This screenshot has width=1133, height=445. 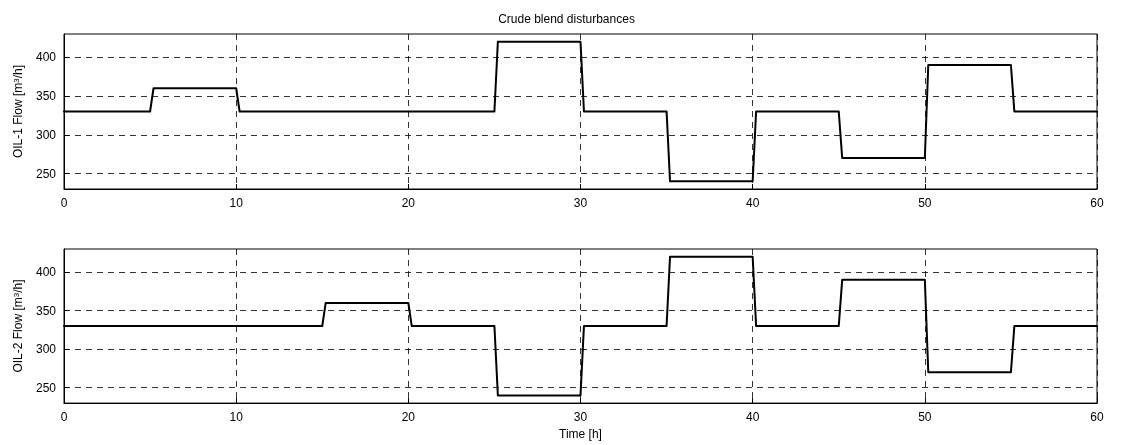 I want to click on x-axis-title: Time [h], so click(x=580, y=434).